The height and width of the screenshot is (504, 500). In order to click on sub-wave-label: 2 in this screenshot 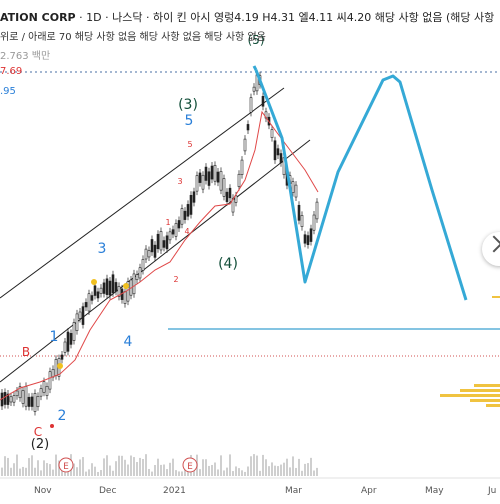, I will do `click(175, 279)`.